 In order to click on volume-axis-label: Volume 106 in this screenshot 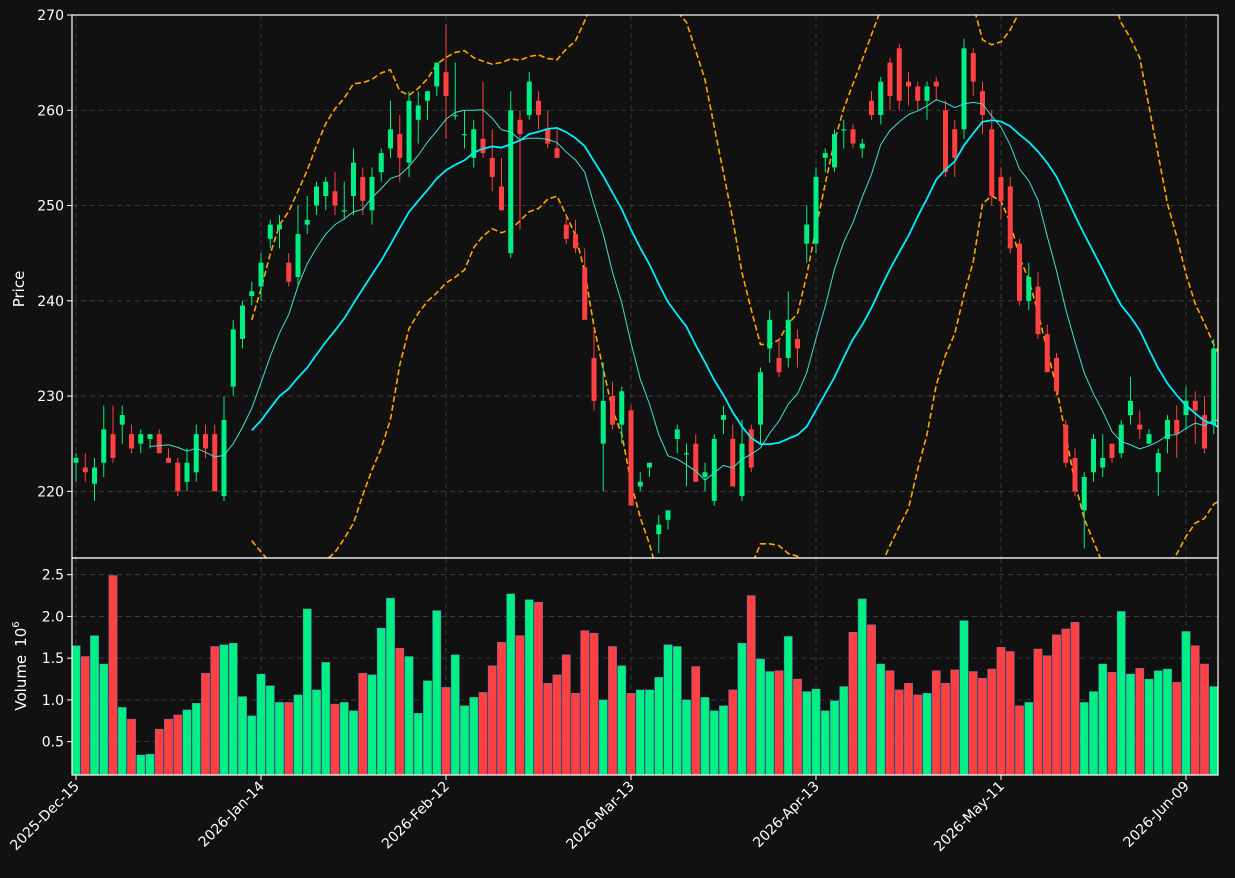, I will do `click(20, 665)`.